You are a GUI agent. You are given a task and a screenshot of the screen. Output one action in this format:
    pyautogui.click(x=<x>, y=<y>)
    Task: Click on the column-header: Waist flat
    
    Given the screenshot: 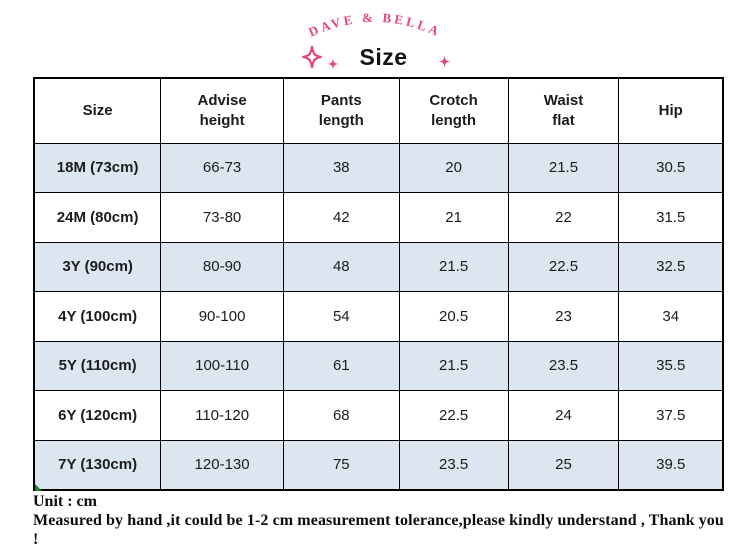 What is the action you would take?
    pyautogui.click(x=563, y=110)
    